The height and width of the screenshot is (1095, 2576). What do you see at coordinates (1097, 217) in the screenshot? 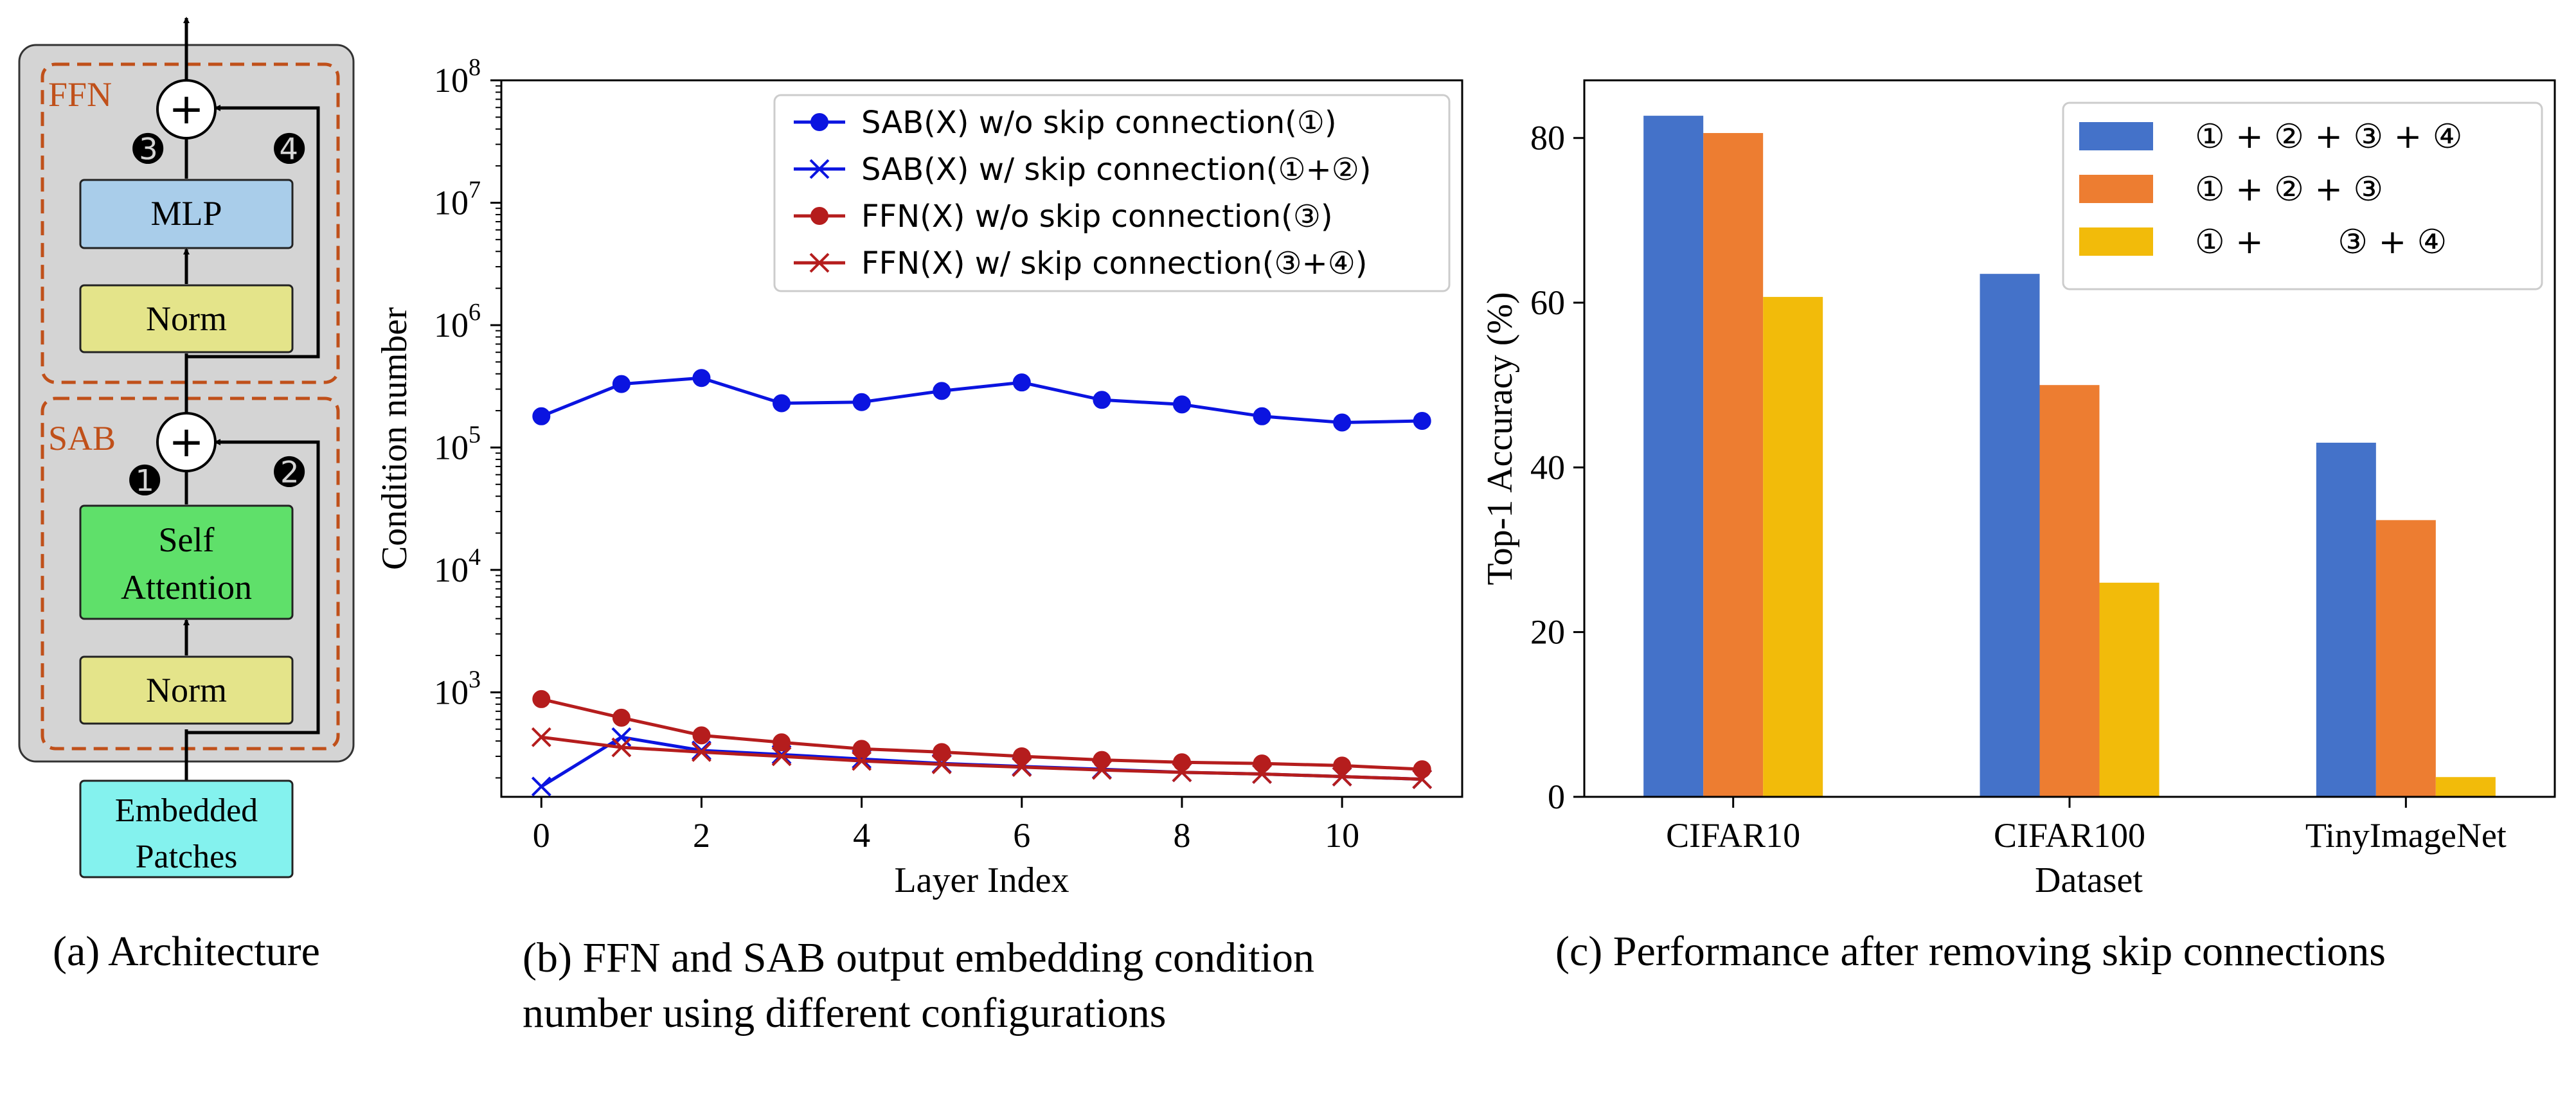
I see `legend-label: FFN(X) w/o skip connection(③)` at bounding box center [1097, 217].